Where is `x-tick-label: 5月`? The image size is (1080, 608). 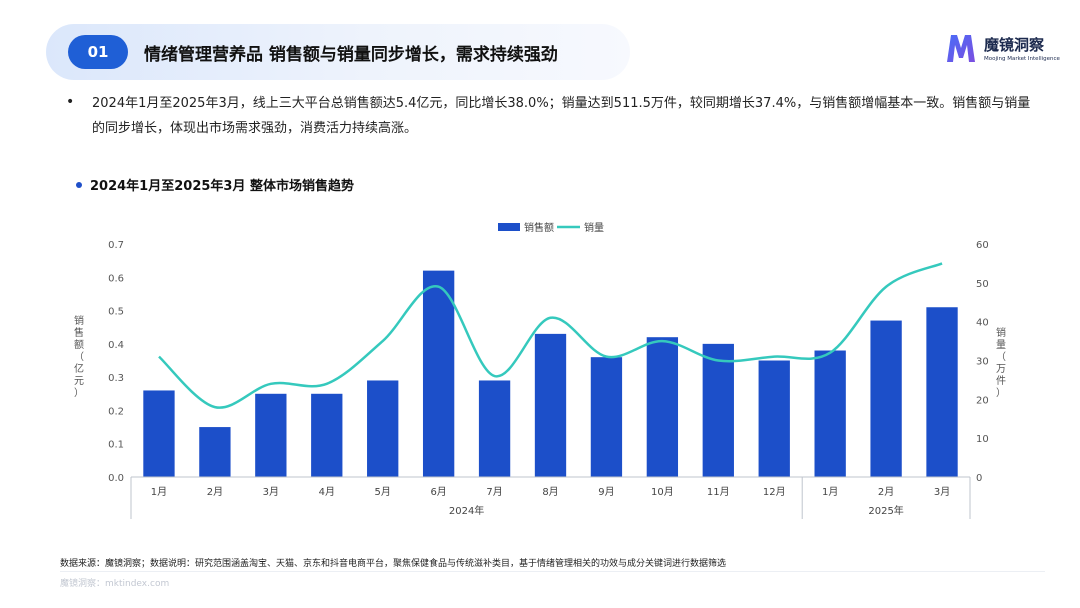
x-tick-label: 5月 is located at coordinates (383, 492).